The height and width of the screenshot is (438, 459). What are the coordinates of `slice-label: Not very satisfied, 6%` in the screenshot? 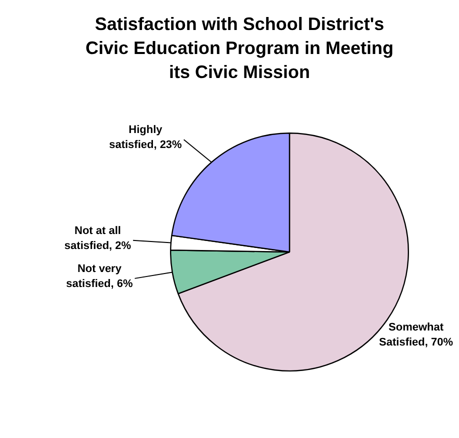 It's located at (99, 276).